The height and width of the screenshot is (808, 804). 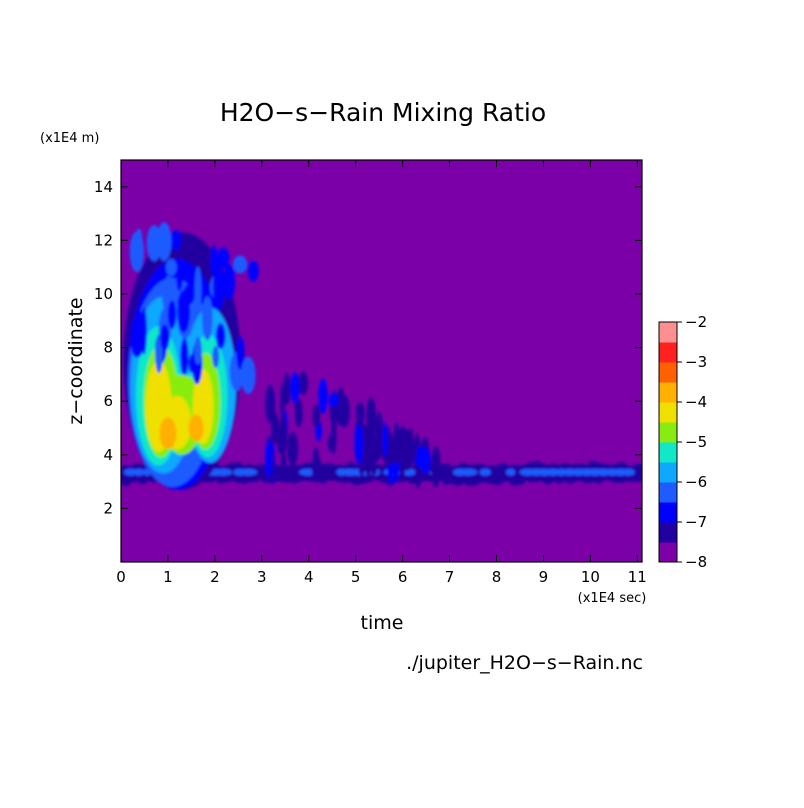 I want to click on y-axis-label: z−coordinate, so click(x=76, y=360).